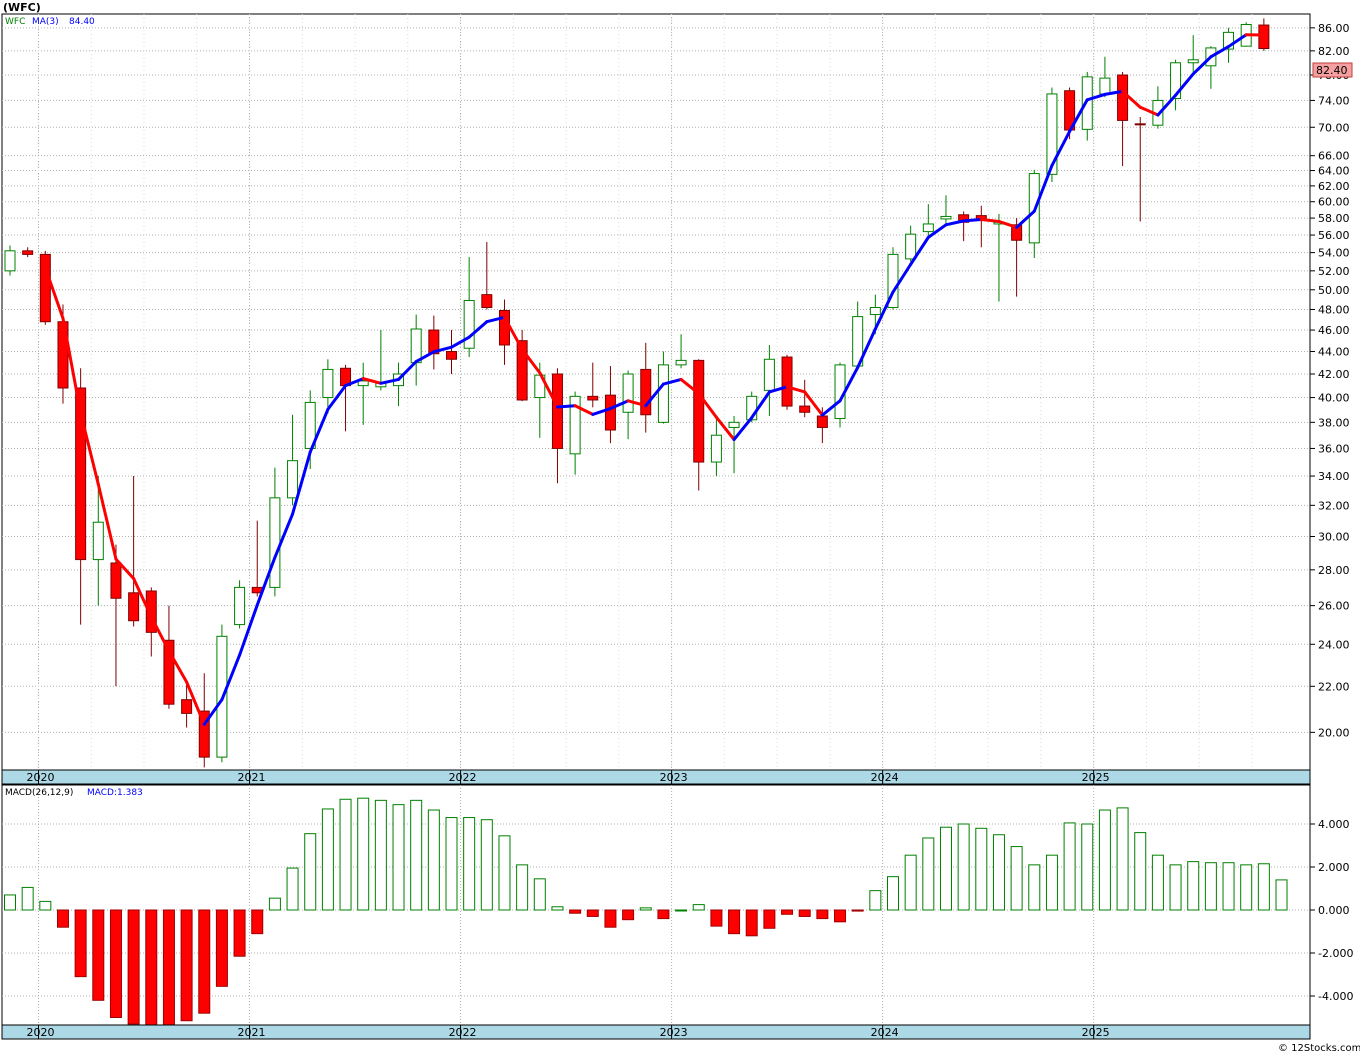 The width and height of the screenshot is (1360, 1060). I want to click on year-label: 2021, so click(252, 1032).